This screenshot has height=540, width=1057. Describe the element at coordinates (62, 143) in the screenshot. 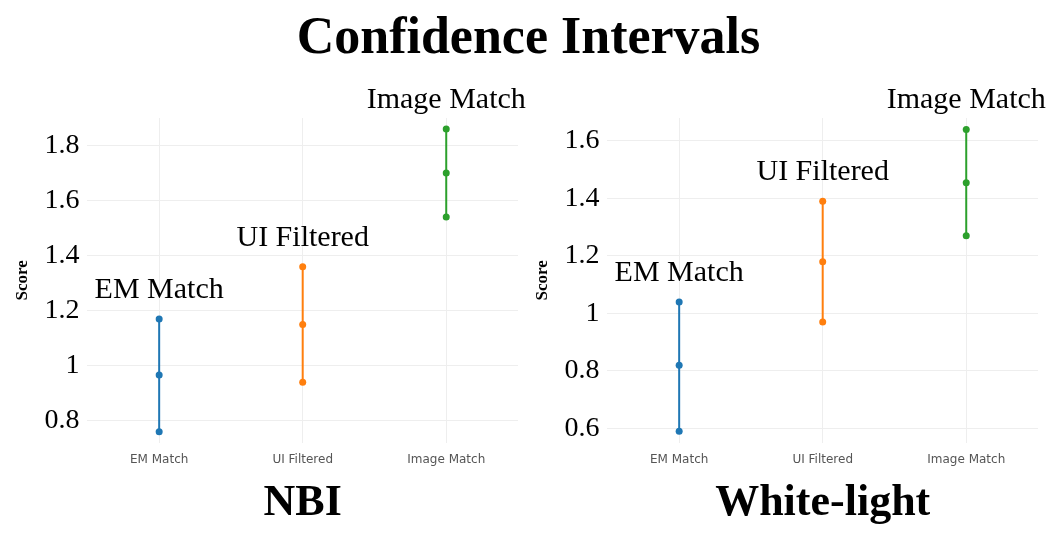

I see `y-tick-label: 1.8` at that location.